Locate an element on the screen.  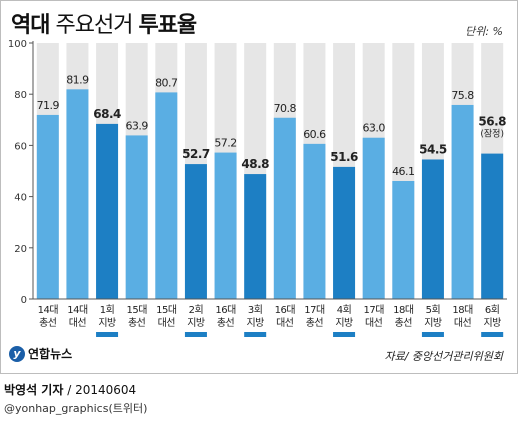
data-label: 46.1 is located at coordinates (403, 171).